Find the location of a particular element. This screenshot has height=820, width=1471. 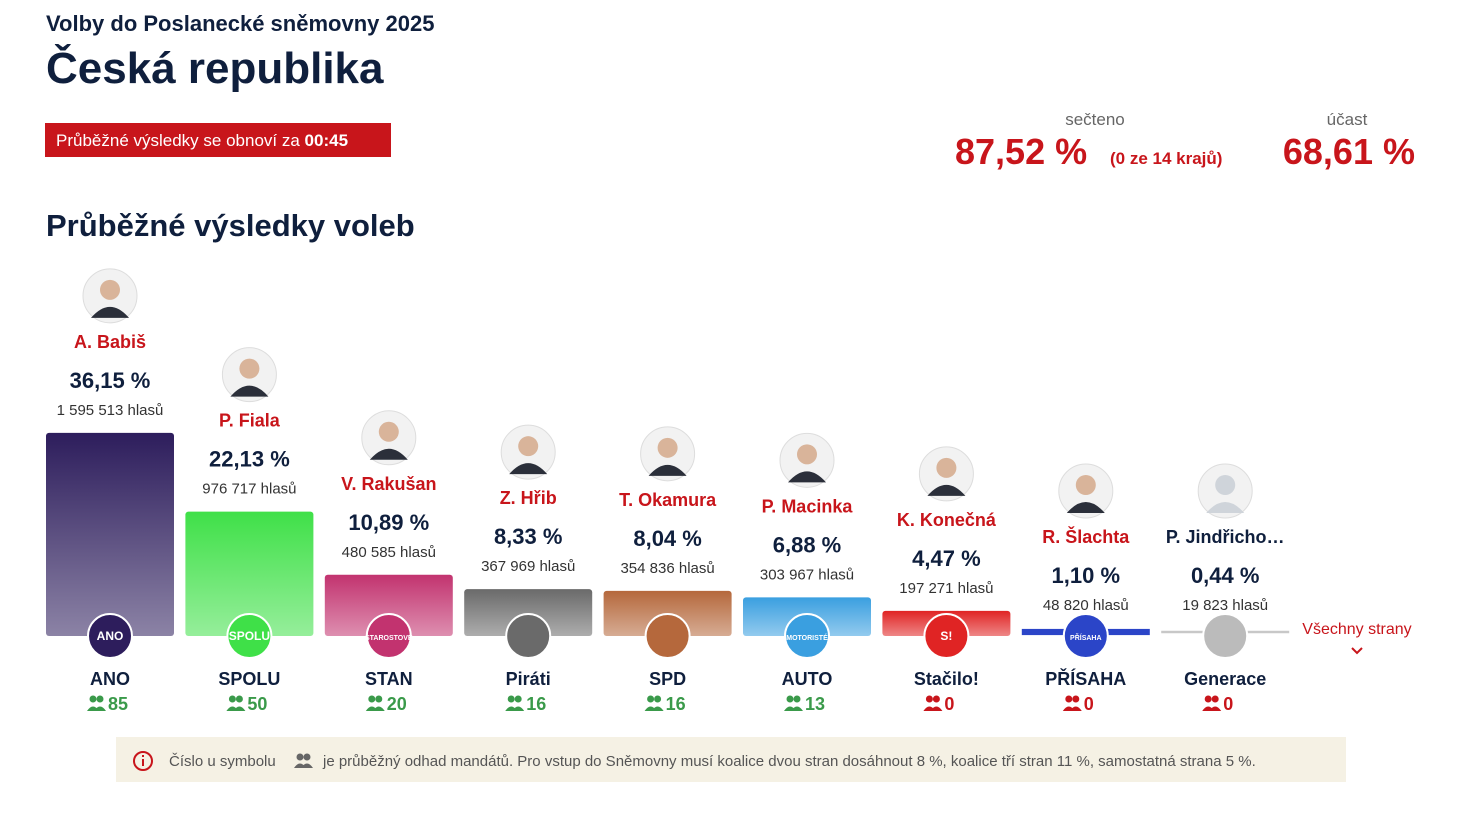

vote-count: 303 967 hlasů is located at coordinates (807, 574).